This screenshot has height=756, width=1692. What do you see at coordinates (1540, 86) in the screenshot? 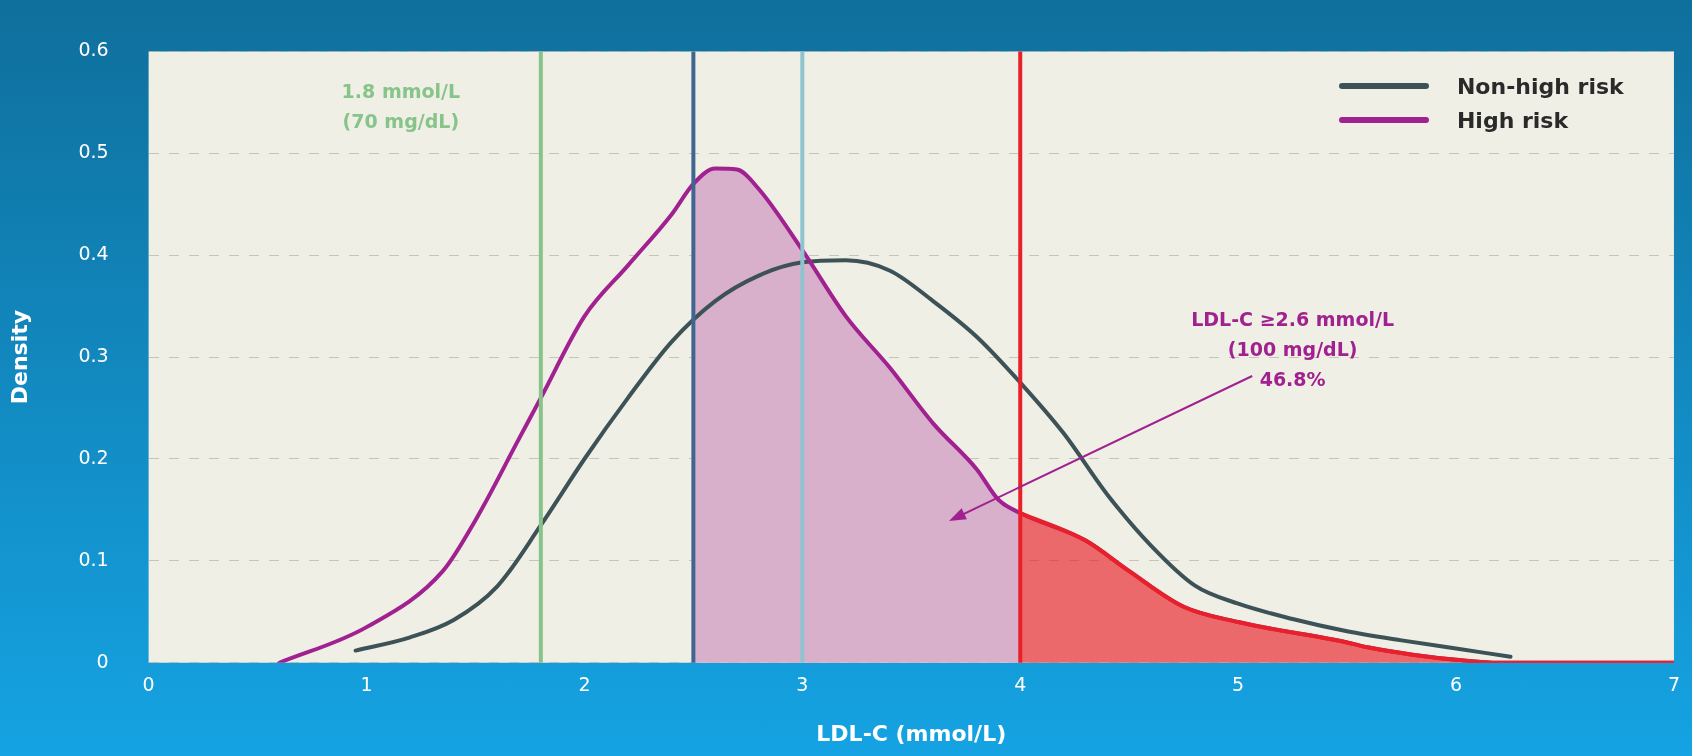
I see `legend-label: Non-high risk` at bounding box center [1540, 86].